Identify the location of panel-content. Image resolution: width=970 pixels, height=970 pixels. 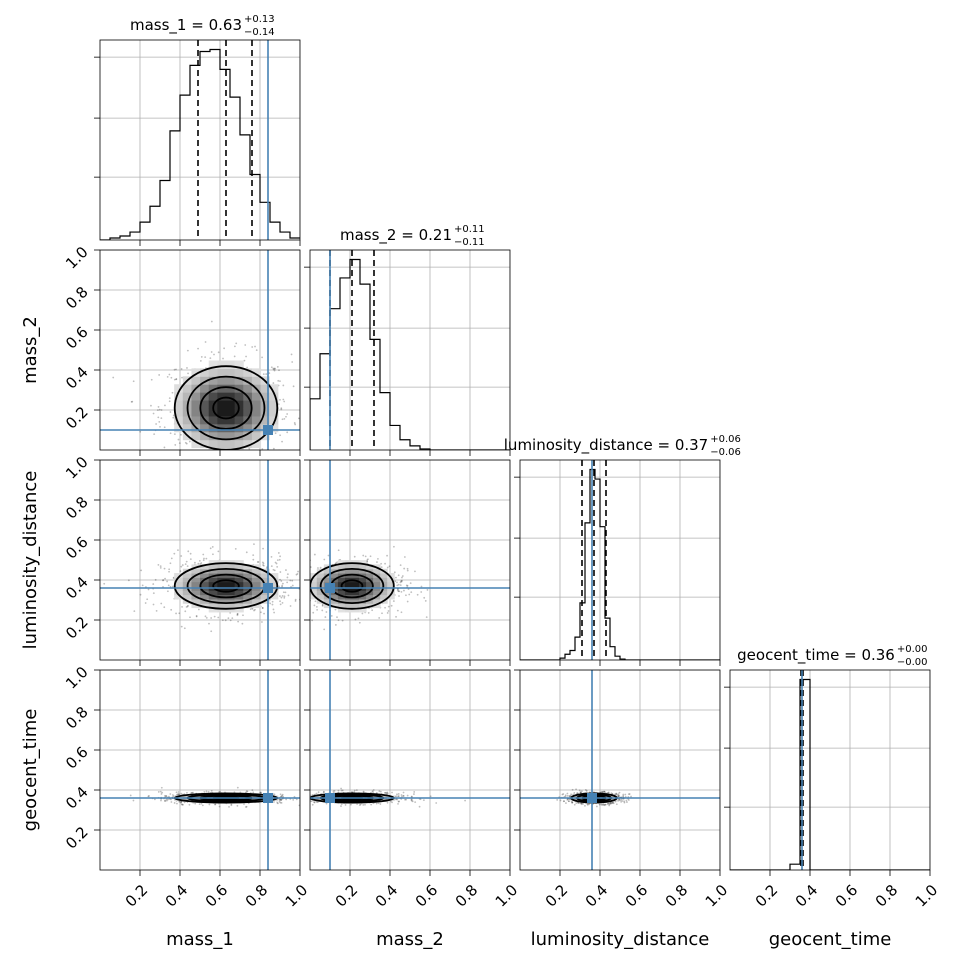
(410, 350).